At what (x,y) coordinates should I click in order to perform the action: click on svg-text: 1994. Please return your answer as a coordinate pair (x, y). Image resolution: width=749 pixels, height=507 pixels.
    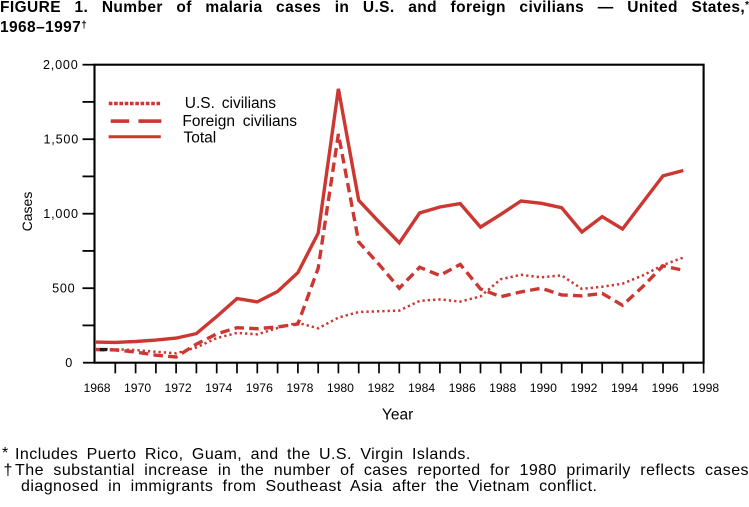
    Looking at the image, I should click on (624, 388).